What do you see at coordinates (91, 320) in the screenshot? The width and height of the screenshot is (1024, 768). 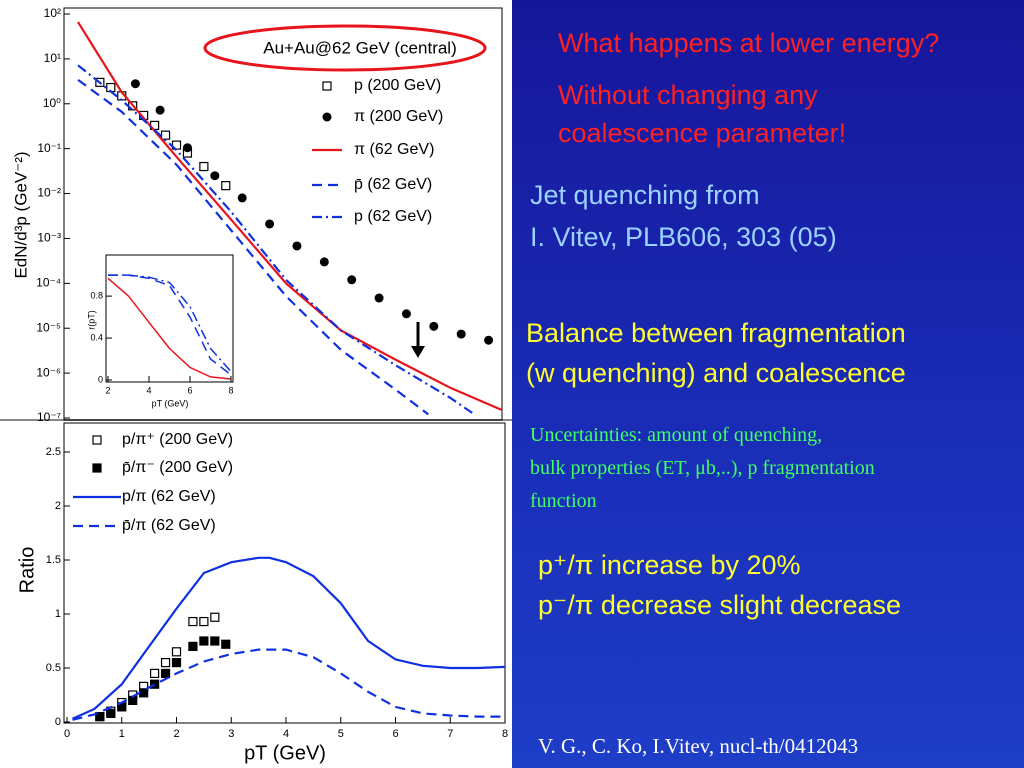 I see `inset-y-axis-label: r(pT)` at bounding box center [91, 320].